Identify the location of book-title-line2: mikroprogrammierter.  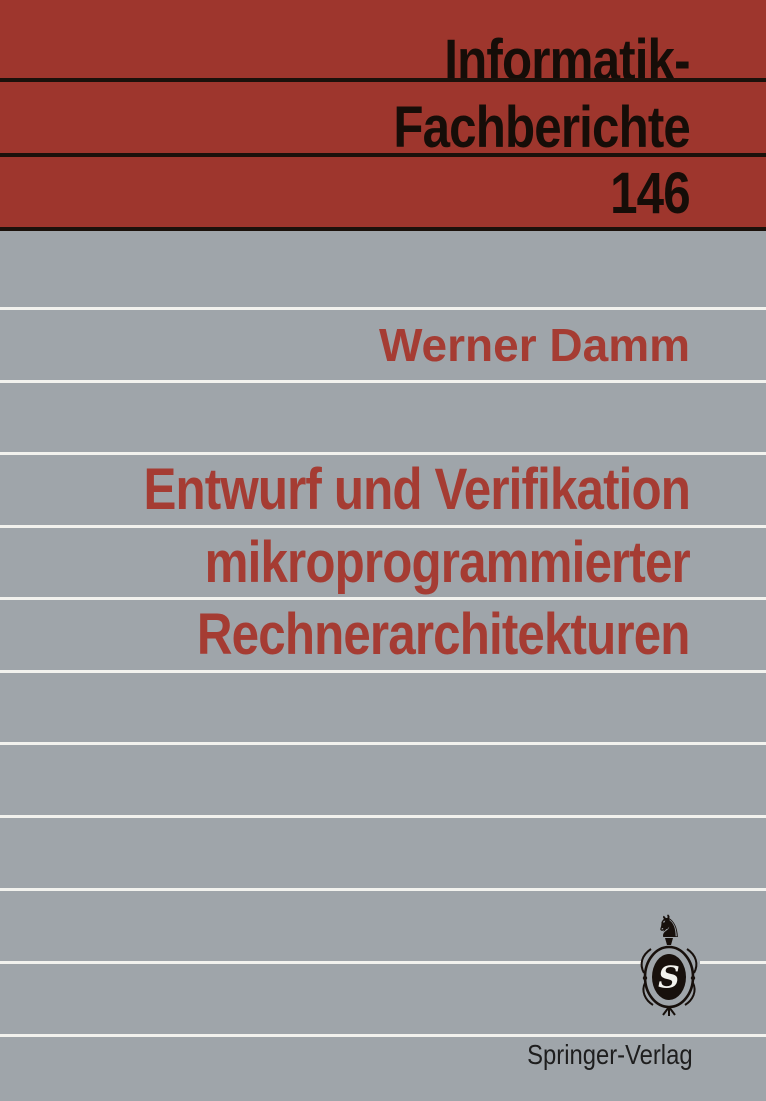
(447, 562).